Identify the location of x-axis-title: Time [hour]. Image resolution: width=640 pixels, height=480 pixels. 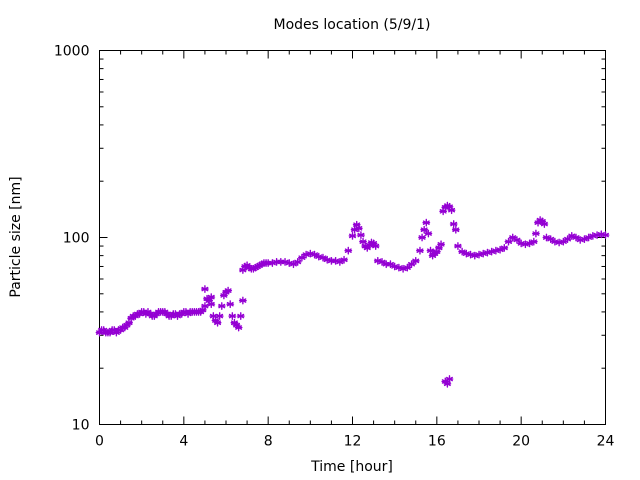
(351, 467).